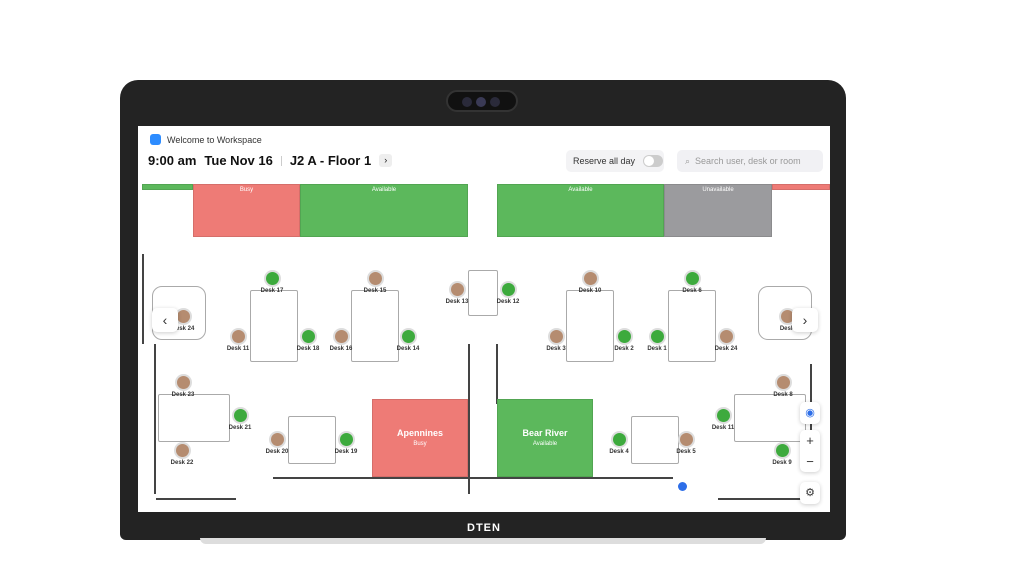  Describe the element at coordinates (810, 461) in the screenshot. I see `zoom-out-button: −` at that location.